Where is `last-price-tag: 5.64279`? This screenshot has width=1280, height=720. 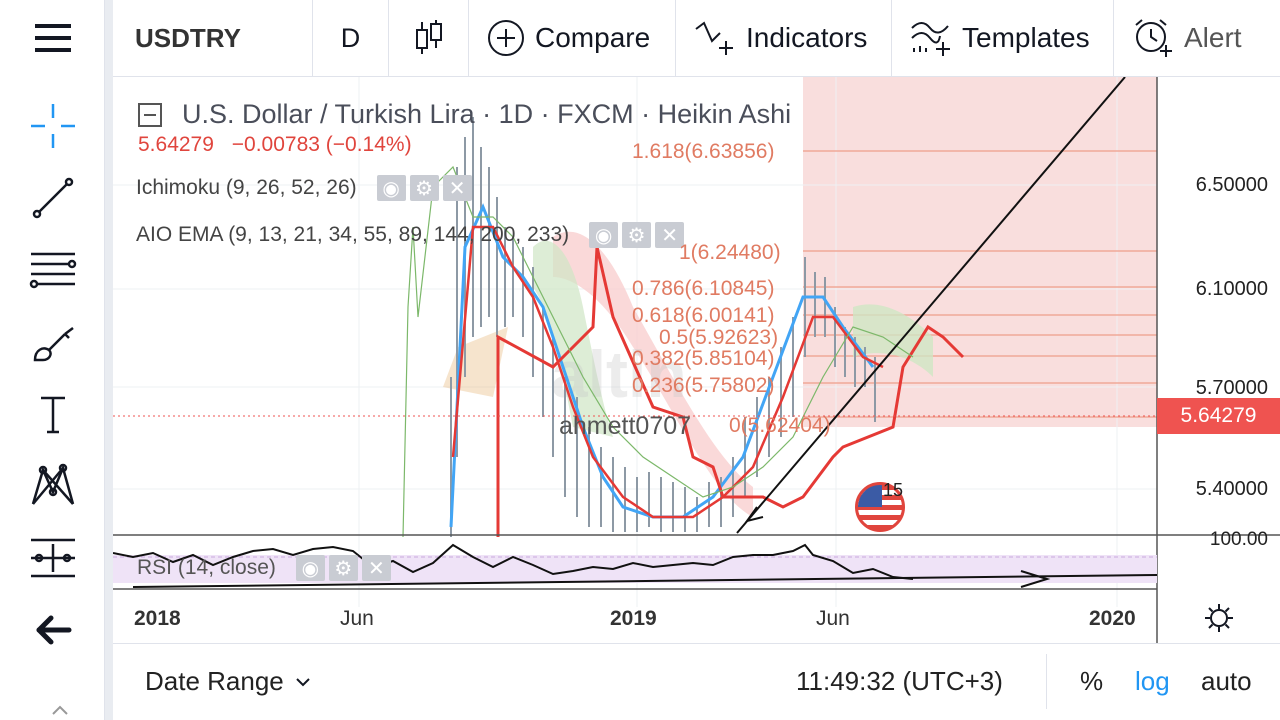
last-price-tag: 5.64279 is located at coordinates (1218, 416).